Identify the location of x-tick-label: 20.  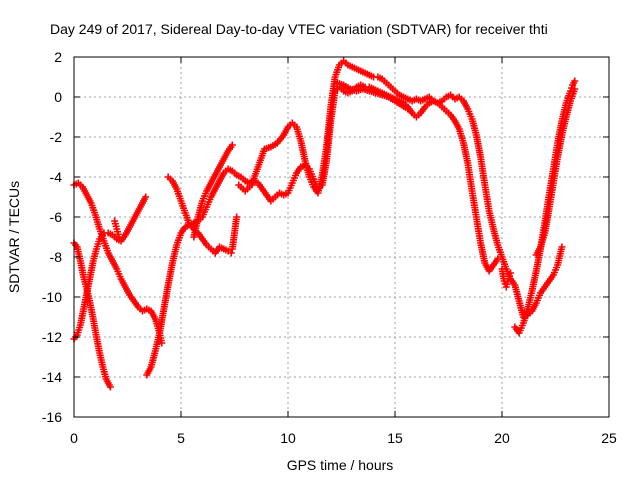
(502, 438).